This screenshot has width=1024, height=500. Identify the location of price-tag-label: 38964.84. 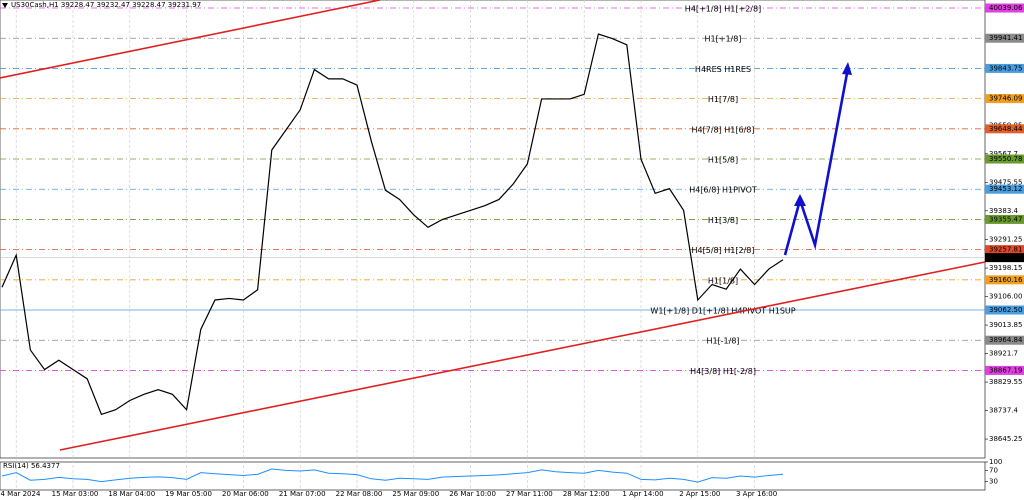
(1006, 340).